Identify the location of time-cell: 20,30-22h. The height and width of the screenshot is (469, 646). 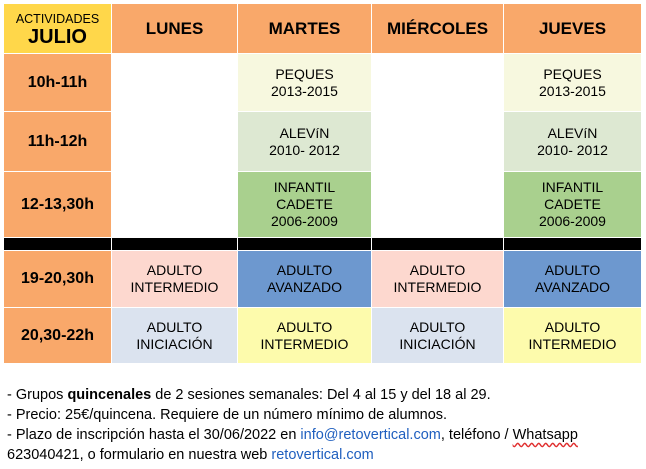
(57, 335).